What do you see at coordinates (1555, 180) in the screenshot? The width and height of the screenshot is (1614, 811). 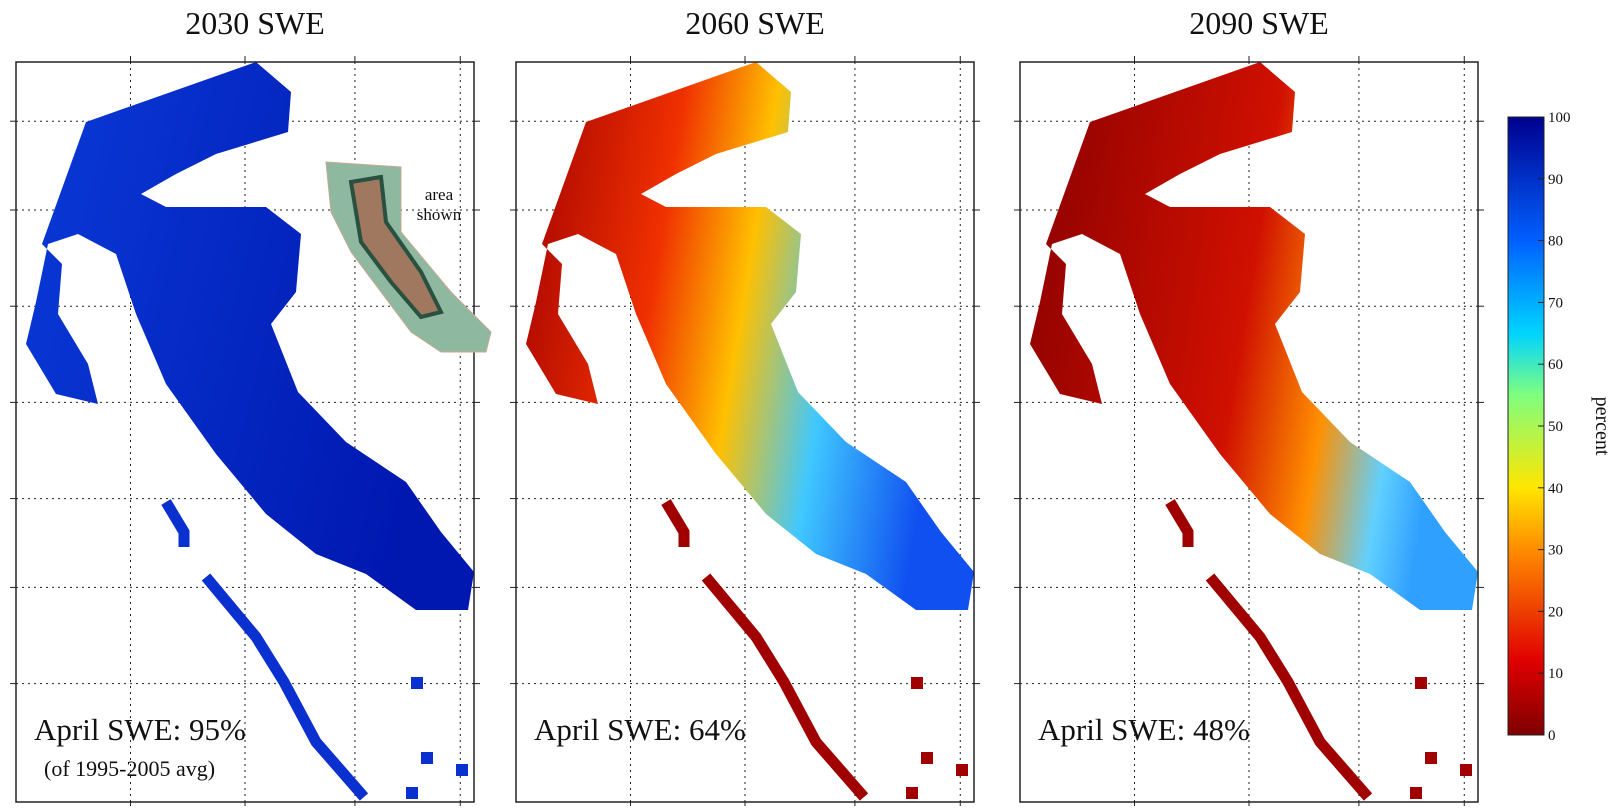 I see `colorbar-tick-label: 90` at bounding box center [1555, 180].